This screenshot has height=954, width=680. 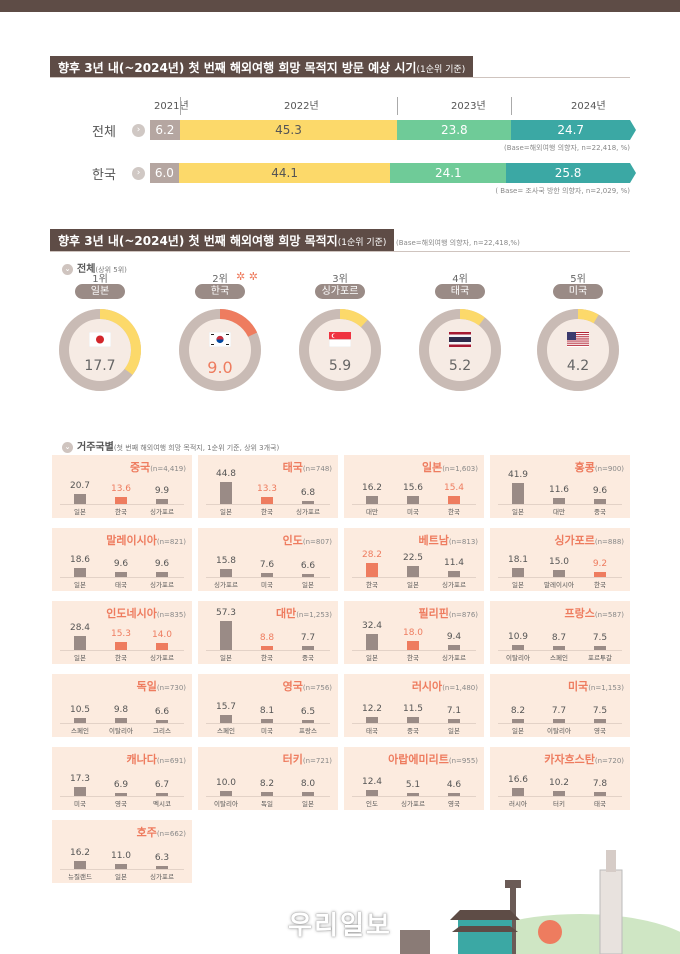 I want to click on section2-base-note: (Base=해외여행 의향자, n=22,418,%), so click(x=458, y=243).